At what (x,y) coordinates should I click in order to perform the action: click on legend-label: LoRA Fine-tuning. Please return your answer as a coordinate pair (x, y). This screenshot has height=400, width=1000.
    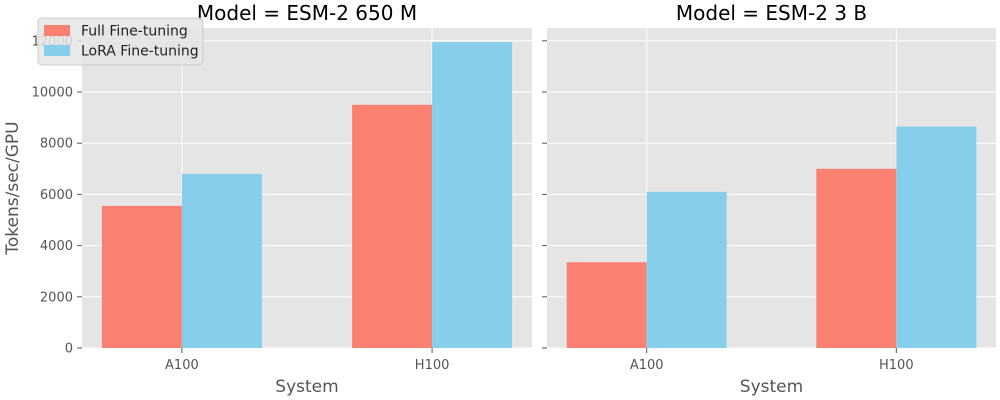
    Looking at the image, I should click on (140, 52).